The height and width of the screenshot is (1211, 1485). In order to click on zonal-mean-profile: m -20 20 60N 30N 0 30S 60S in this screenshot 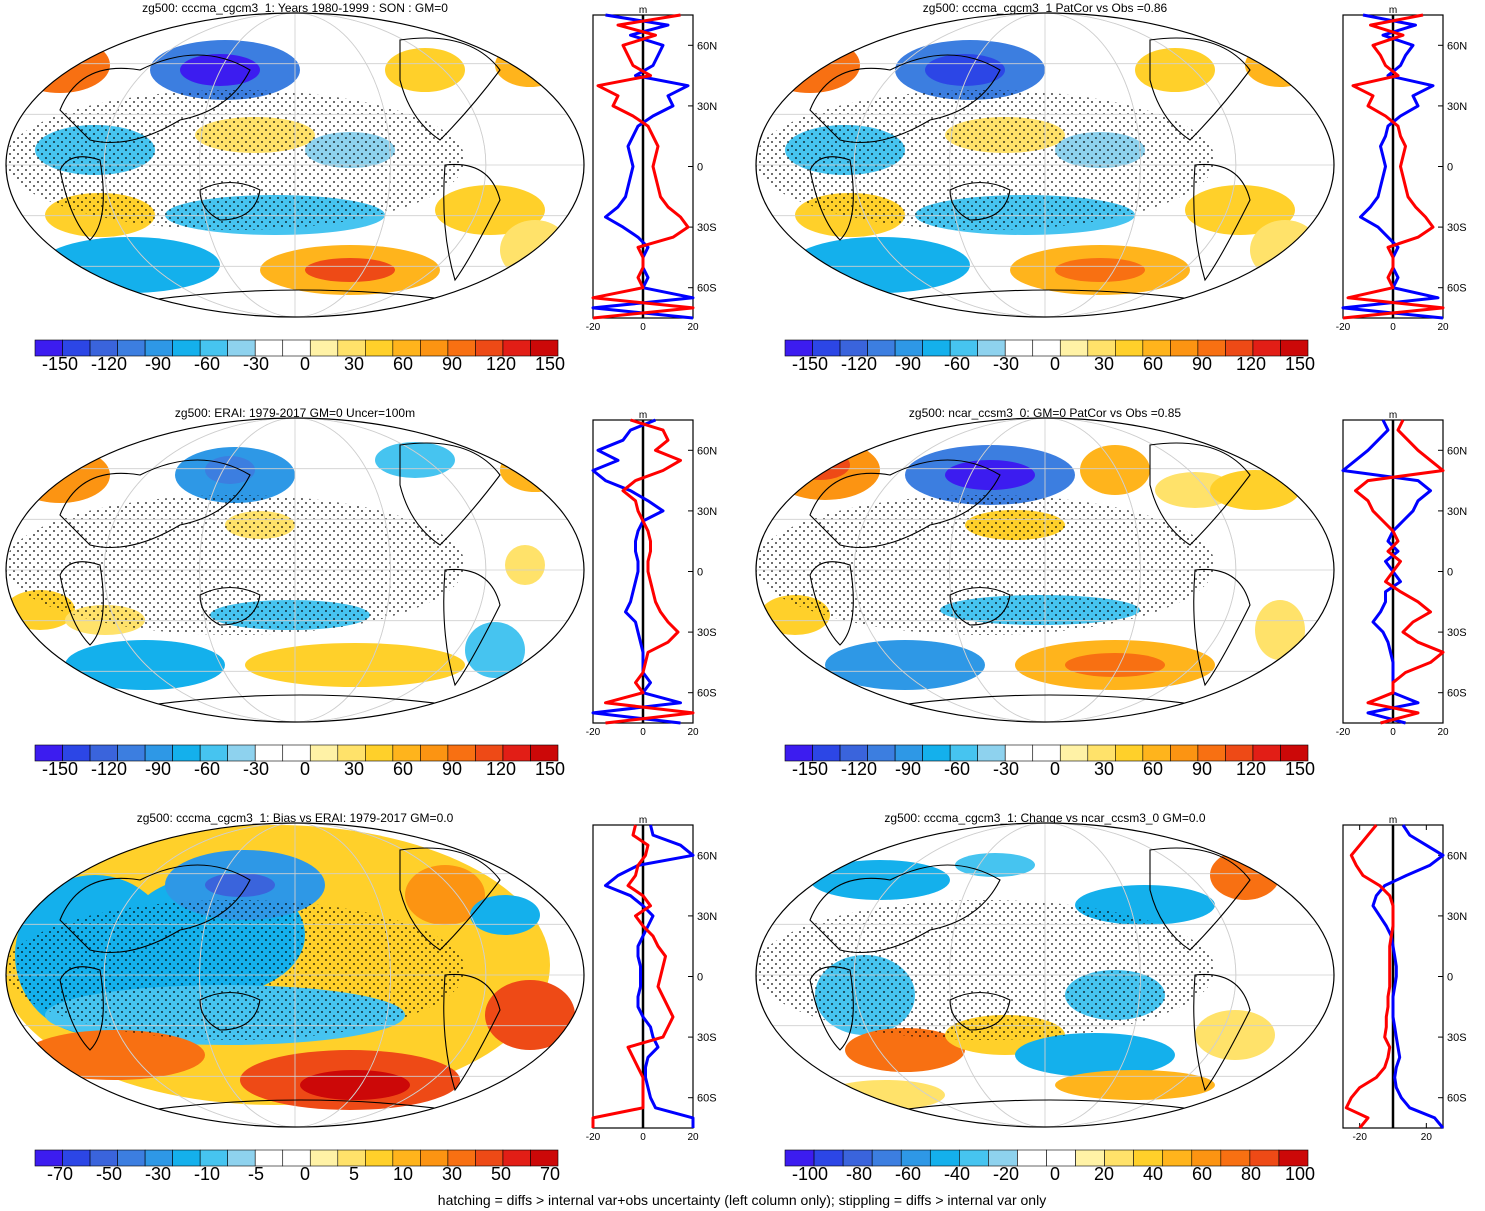, I will do `click(1404, 979)`.